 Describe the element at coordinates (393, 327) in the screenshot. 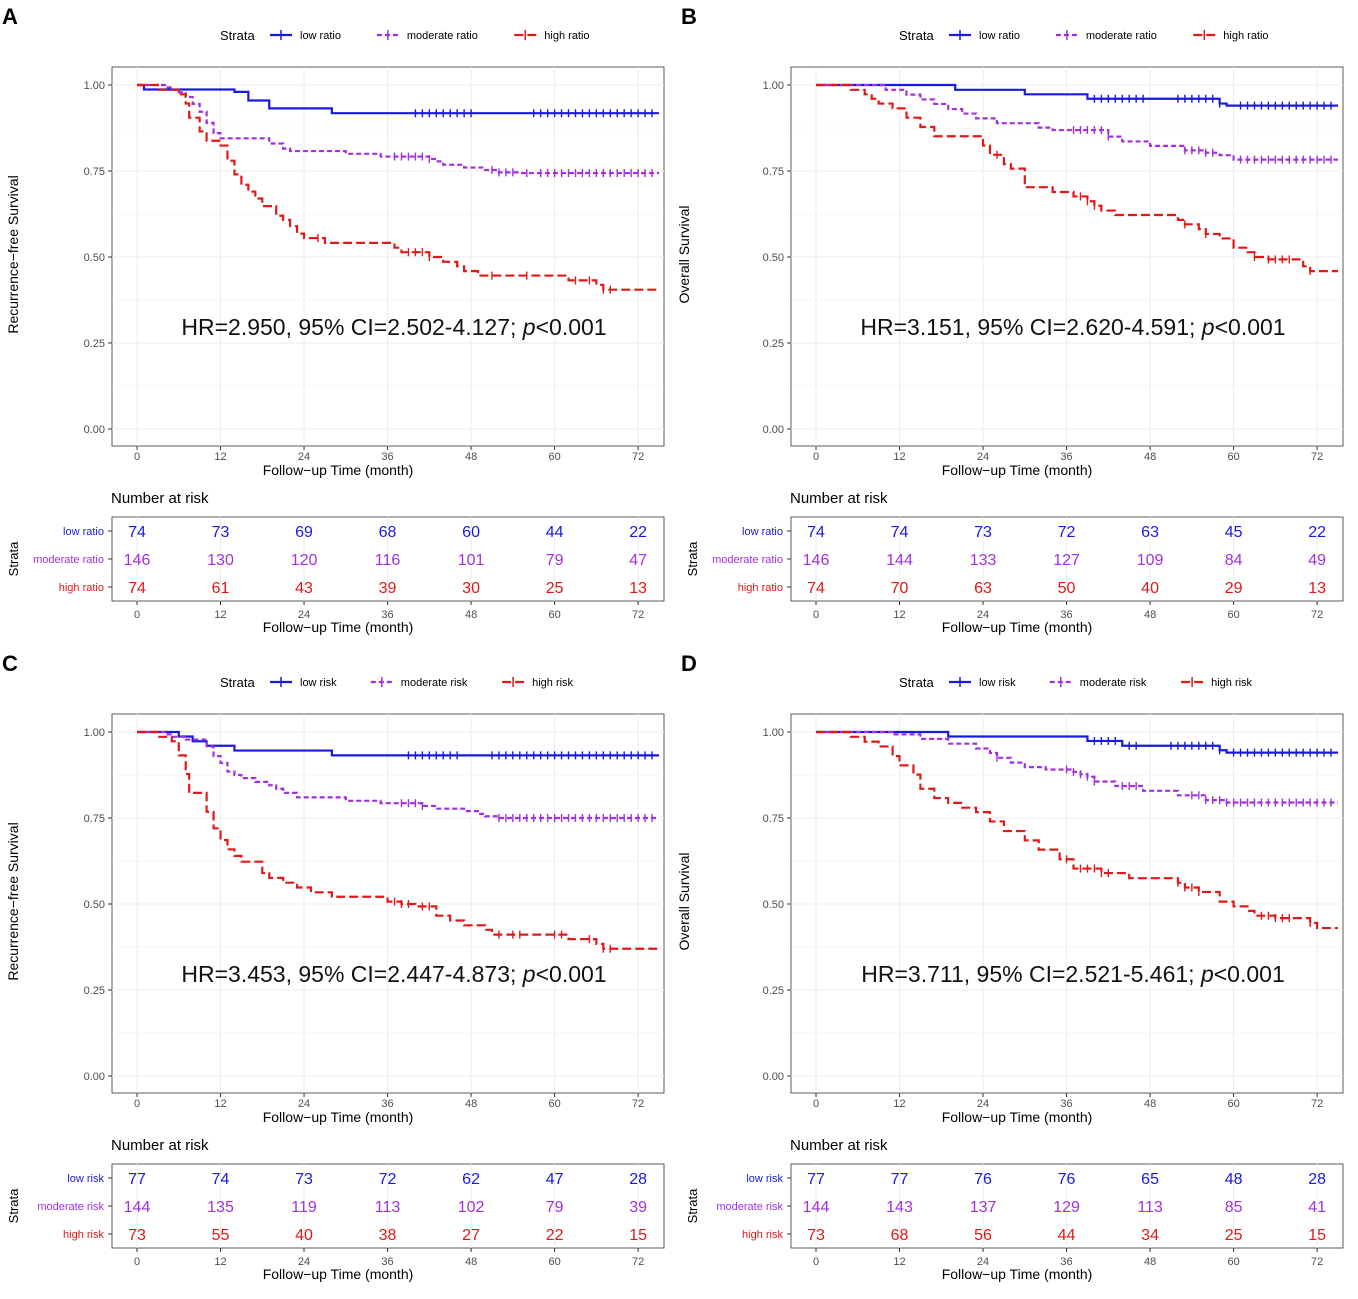

I see `hr-annotation: HR=2.950, 95% CI=2.502-4.127; p<0.001` at that location.